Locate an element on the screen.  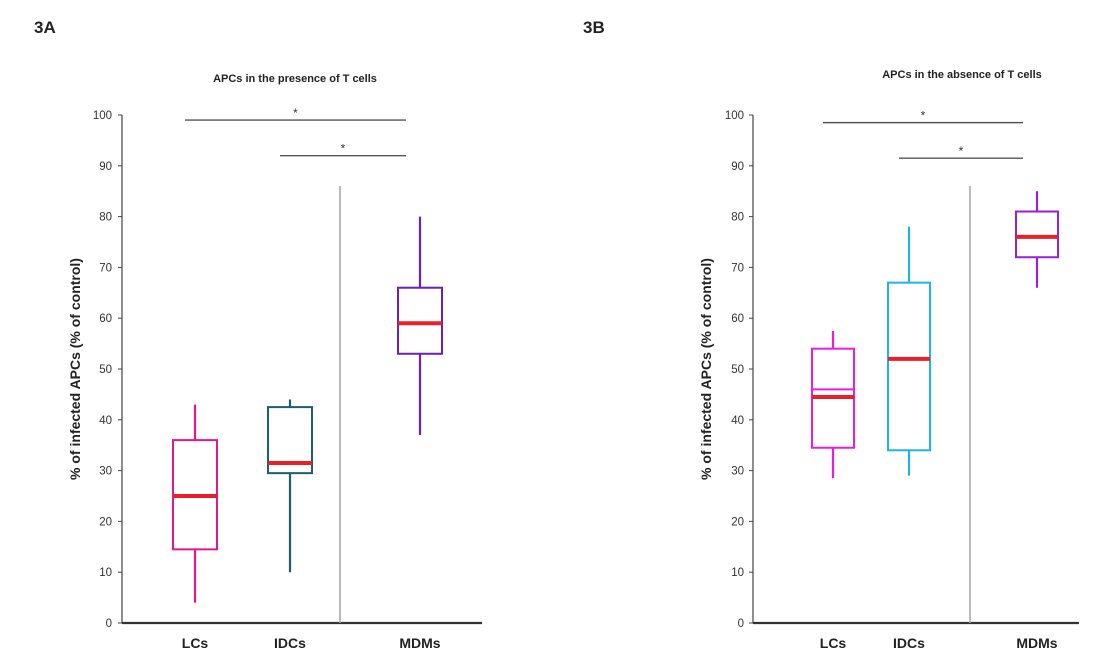
chart-title: APCs in the presence of T cells is located at coordinates (295, 79).